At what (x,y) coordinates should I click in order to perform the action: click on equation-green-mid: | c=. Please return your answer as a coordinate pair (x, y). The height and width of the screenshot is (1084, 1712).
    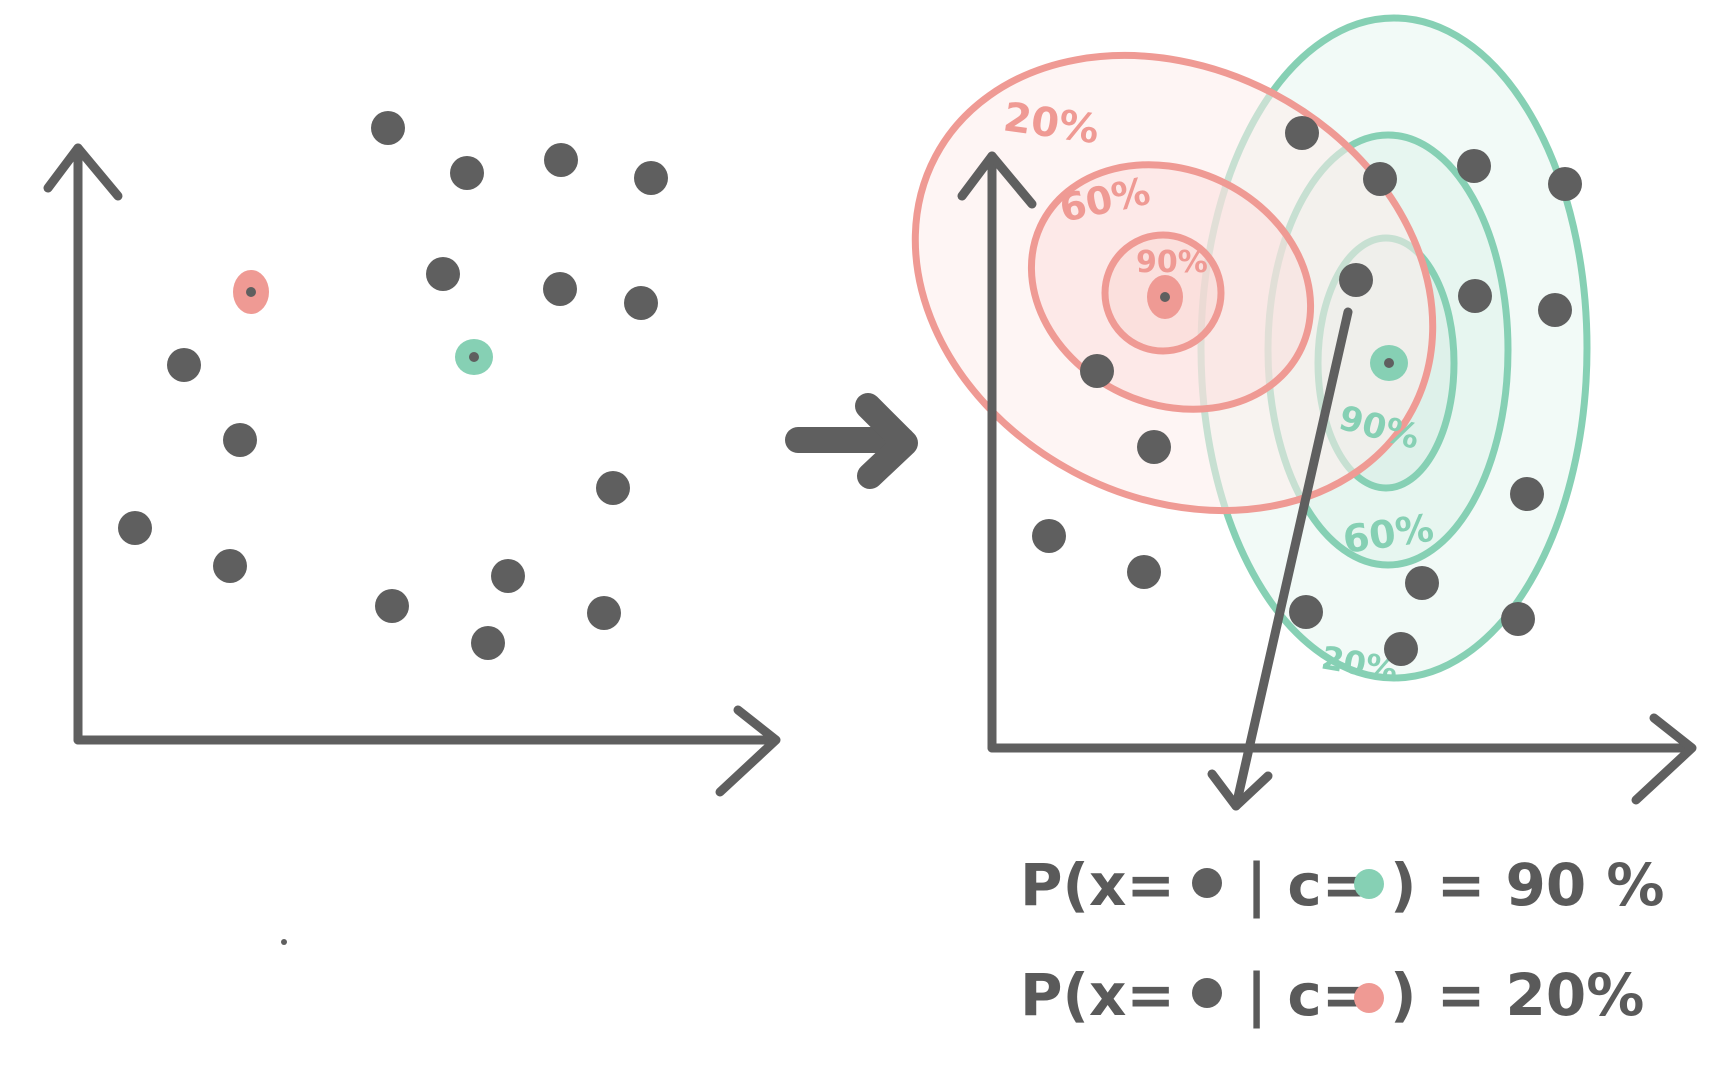
    Looking at the image, I should click on (1308, 885).